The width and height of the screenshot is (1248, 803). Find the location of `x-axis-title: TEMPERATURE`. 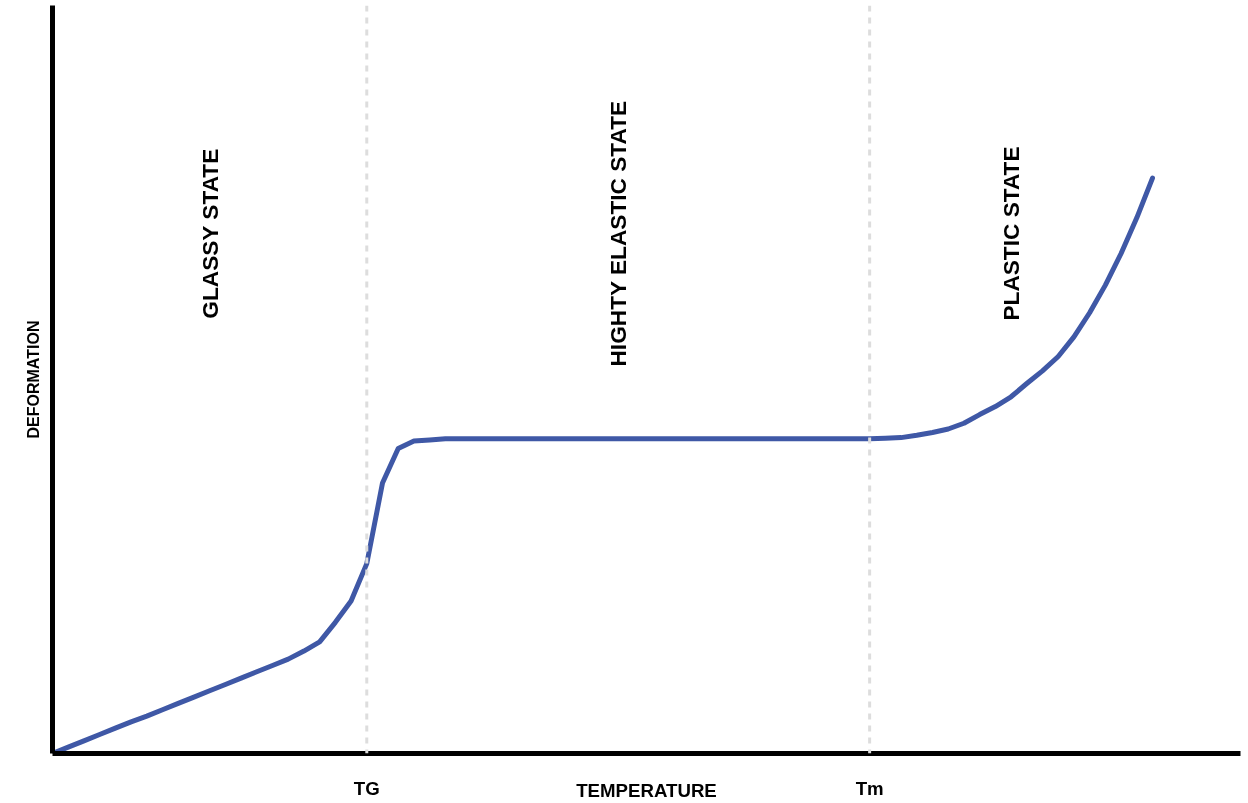

x-axis-title: TEMPERATURE is located at coordinates (646, 790).